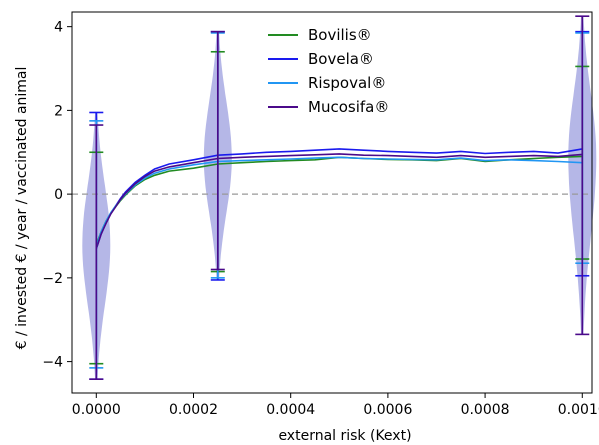  Describe the element at coordinates (340, 35) in the screenshot. I see `legend-label-0: Bovilis®` at that location.